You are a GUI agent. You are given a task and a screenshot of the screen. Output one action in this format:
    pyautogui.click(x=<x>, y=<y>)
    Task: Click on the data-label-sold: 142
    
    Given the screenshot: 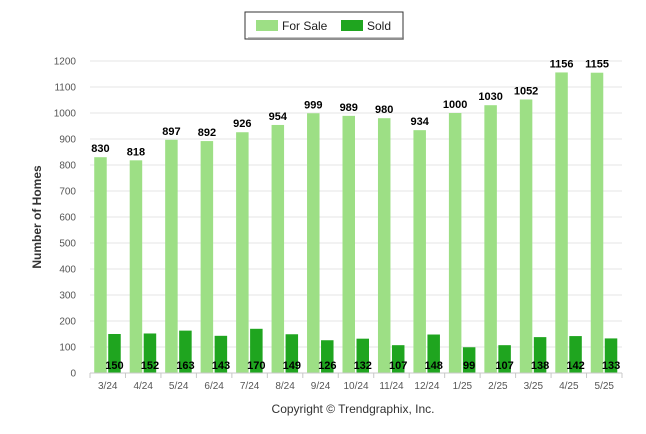 What is the action you would take?
    pyautogui.click(x=575, y=366)
    